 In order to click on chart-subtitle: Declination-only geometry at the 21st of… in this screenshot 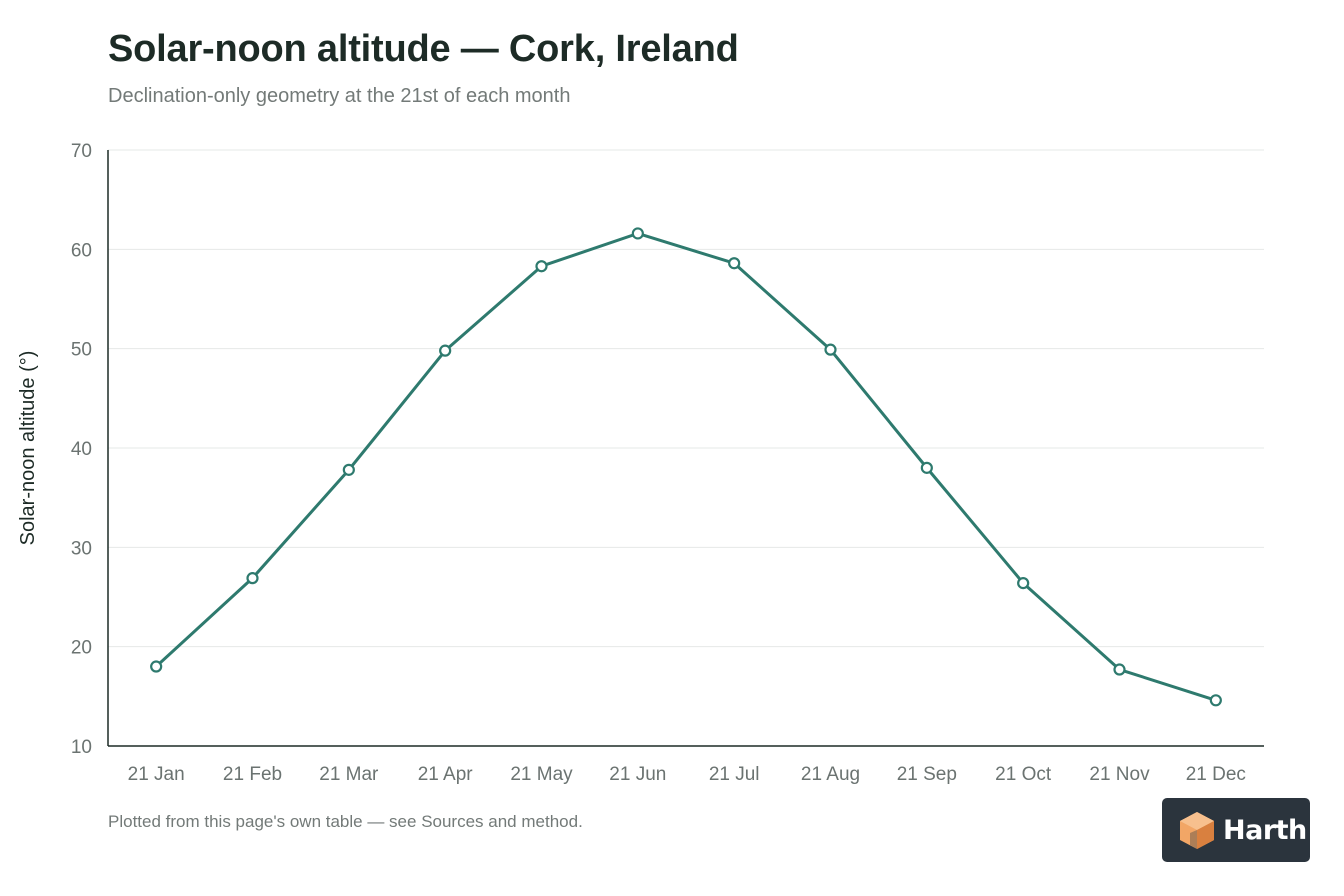, I will do `click(339, 96)`.